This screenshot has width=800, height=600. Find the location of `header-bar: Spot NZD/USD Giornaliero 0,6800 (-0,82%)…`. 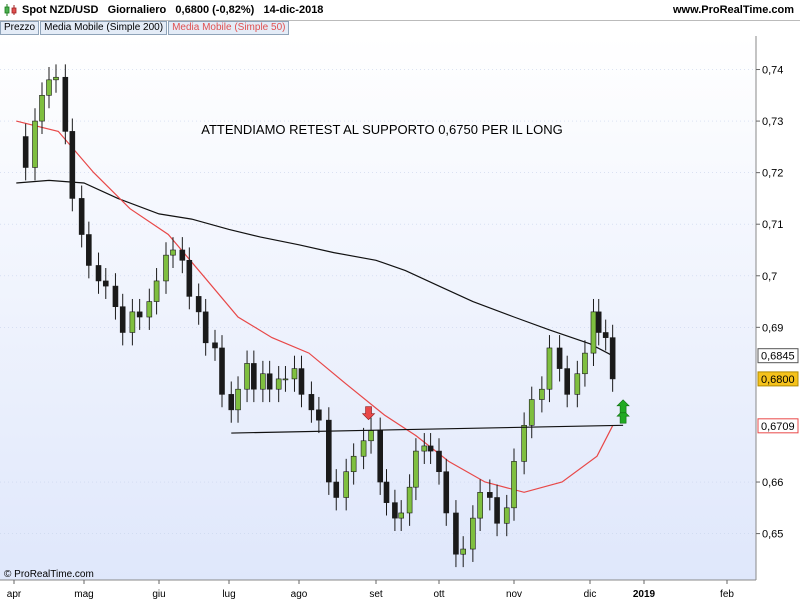

header-bar: Spot NZD/USD Giornaliero 0,6800 (-0,82%)… is located at coordinates (400, 10).